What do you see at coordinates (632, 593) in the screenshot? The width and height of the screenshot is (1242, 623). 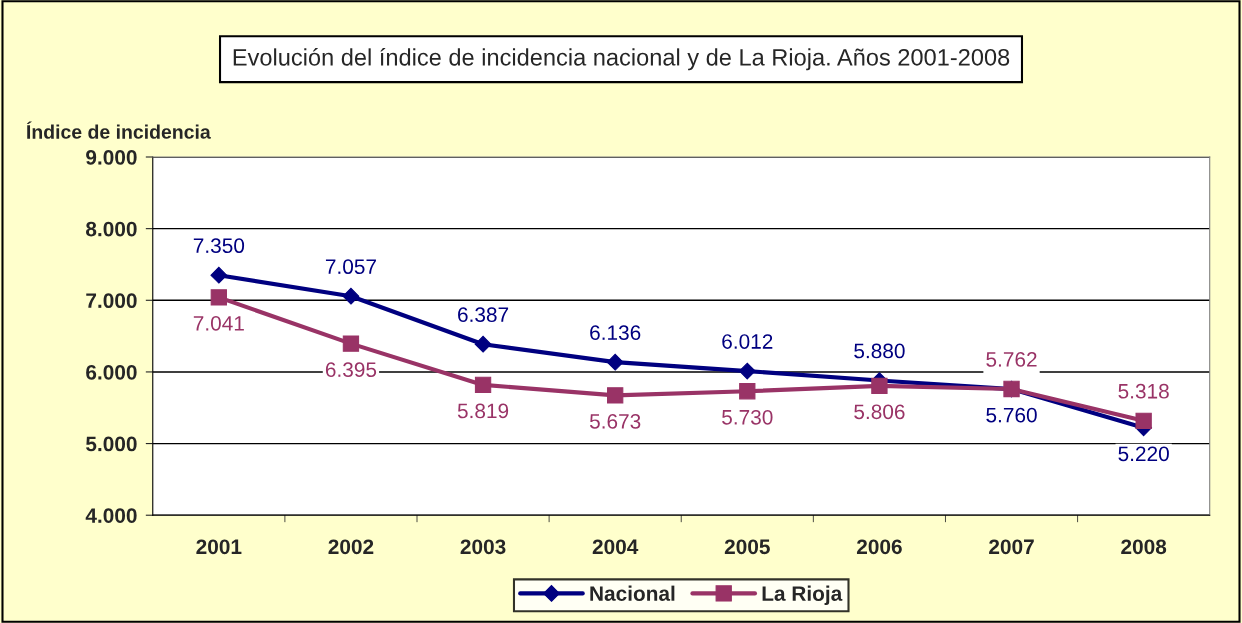 I see `legend-label: Nacional` at bounding box center [632, 593].